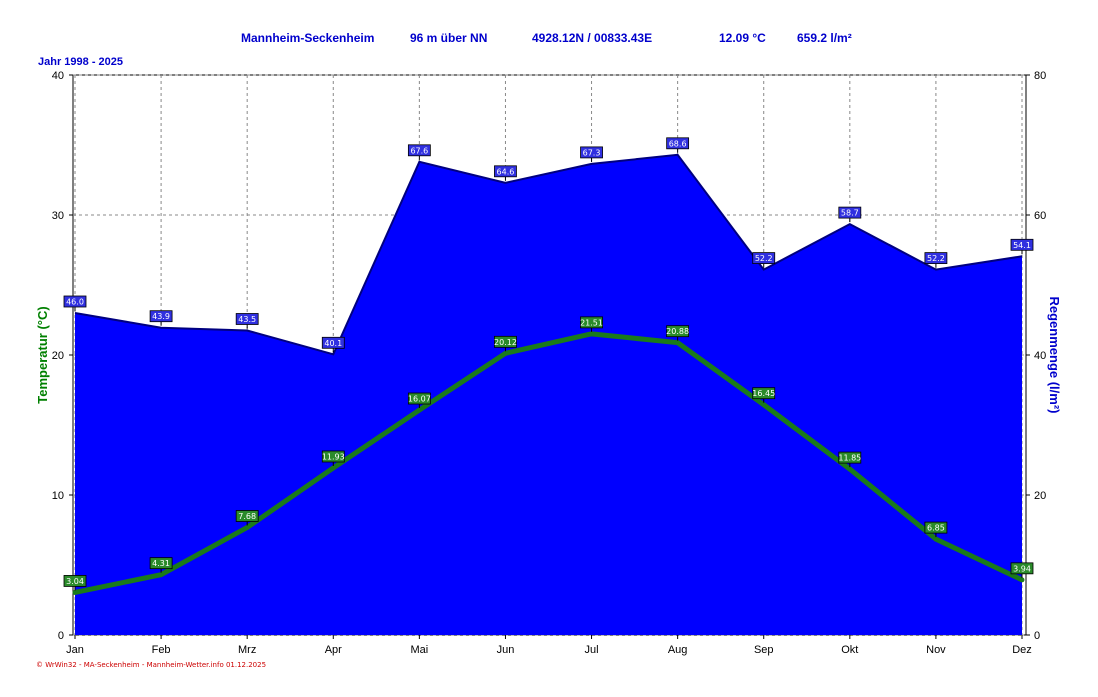  I want to click on temp-data-label: 4.31, so click(161, 565).